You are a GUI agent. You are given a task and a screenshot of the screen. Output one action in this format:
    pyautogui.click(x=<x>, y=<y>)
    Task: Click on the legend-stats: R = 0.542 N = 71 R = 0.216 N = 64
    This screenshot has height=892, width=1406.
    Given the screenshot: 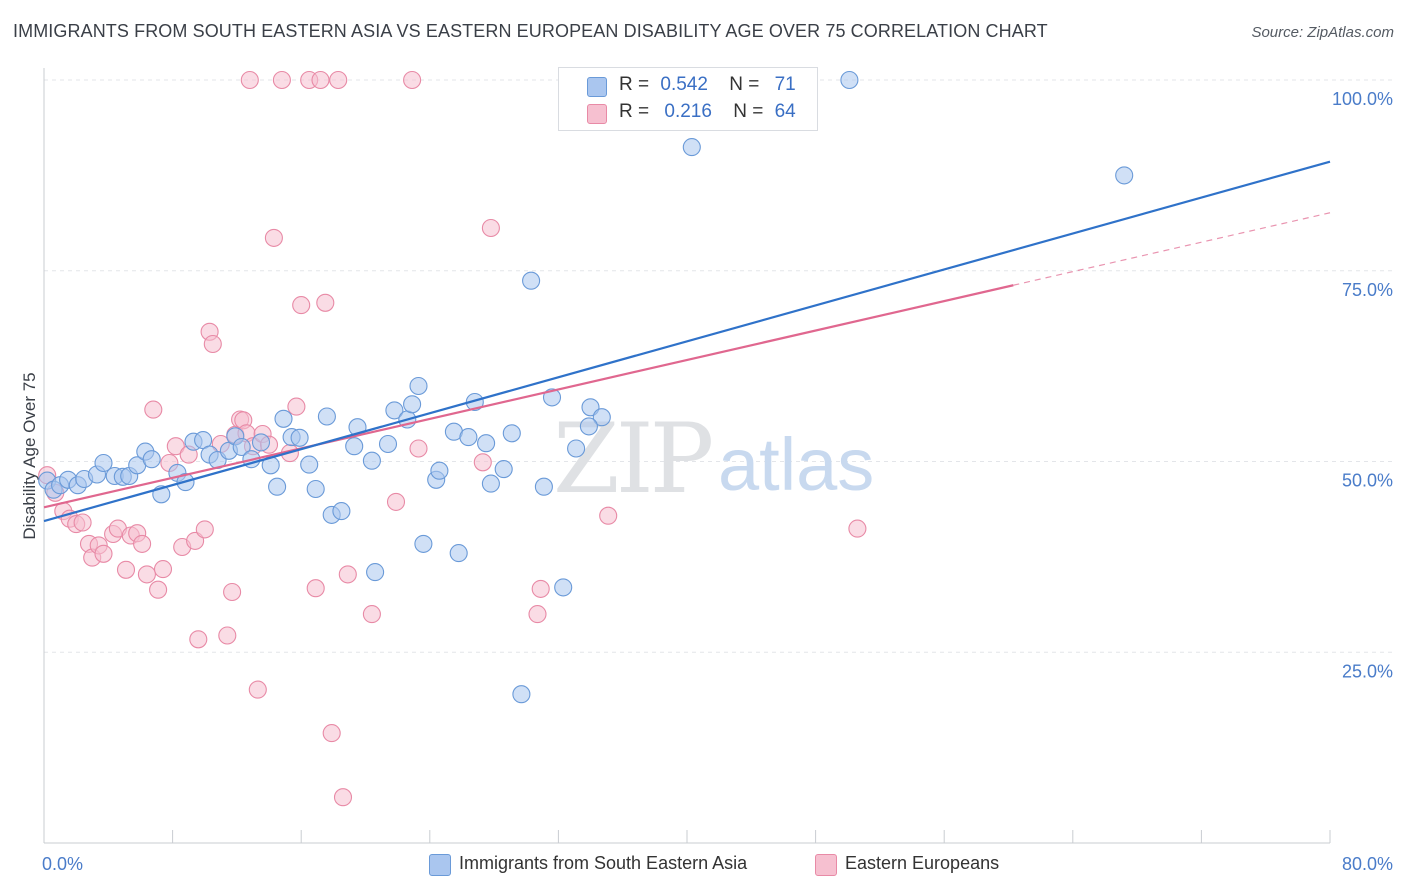 What is the action you would take?
    pyautogui.click(x=688, y=99)
    